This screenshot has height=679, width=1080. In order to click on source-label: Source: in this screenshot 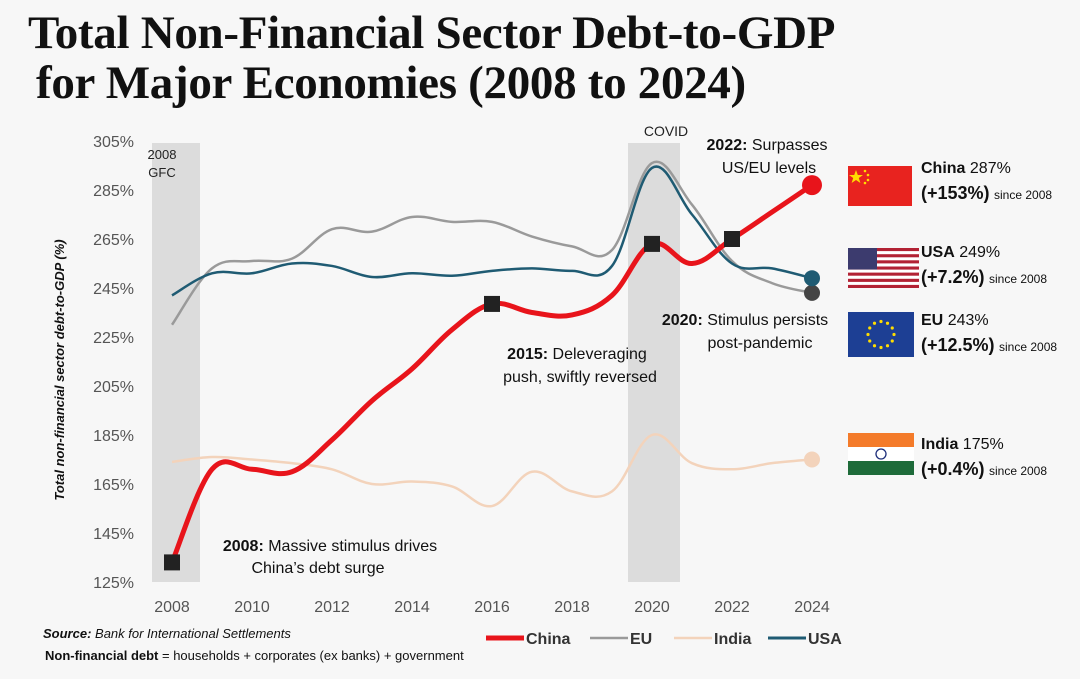, I will do `click(67, 633)`.